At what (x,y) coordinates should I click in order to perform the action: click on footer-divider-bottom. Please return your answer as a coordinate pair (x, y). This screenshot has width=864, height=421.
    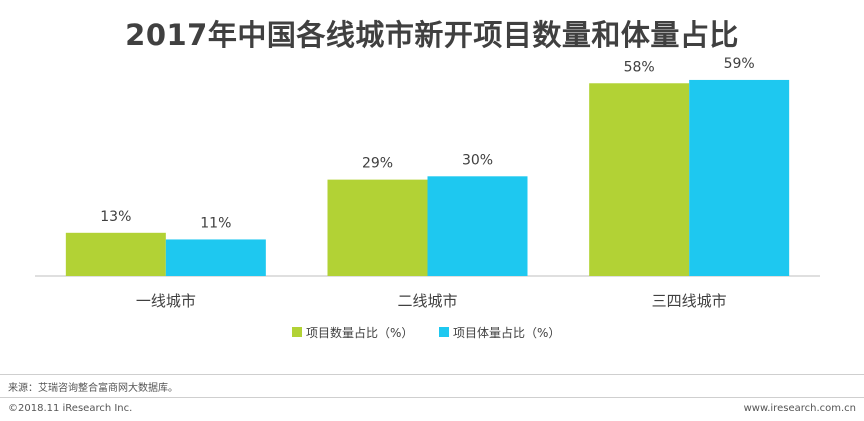
    Looking at the image, I should click on (432, 397).